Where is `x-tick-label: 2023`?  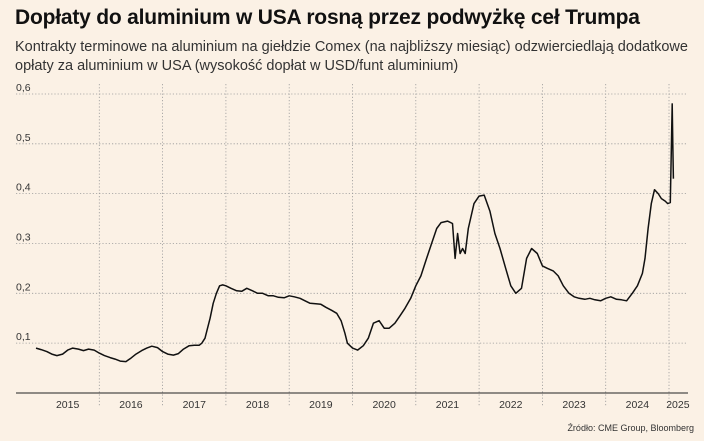
x-tick-label: 2023 is located at coordinates (574, 405).